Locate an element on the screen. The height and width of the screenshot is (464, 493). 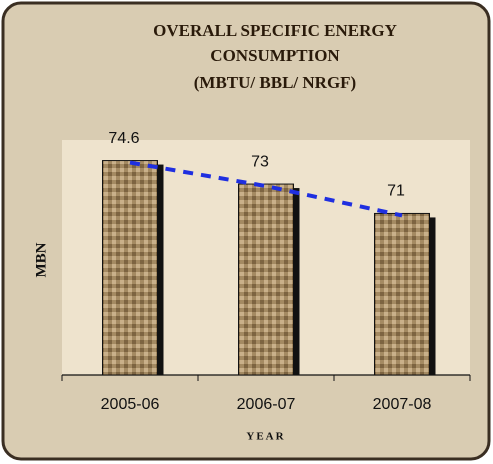
x-tick-label: 2007-08 is located at coordinates (402, 404).